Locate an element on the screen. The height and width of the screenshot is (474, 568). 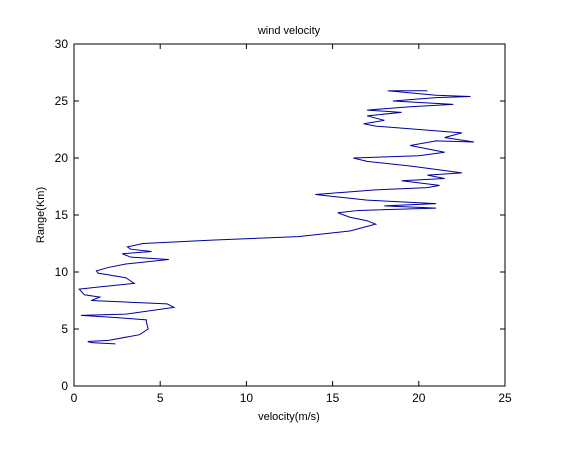
x-tick-label: 25 is located at coordinates (505, 398).